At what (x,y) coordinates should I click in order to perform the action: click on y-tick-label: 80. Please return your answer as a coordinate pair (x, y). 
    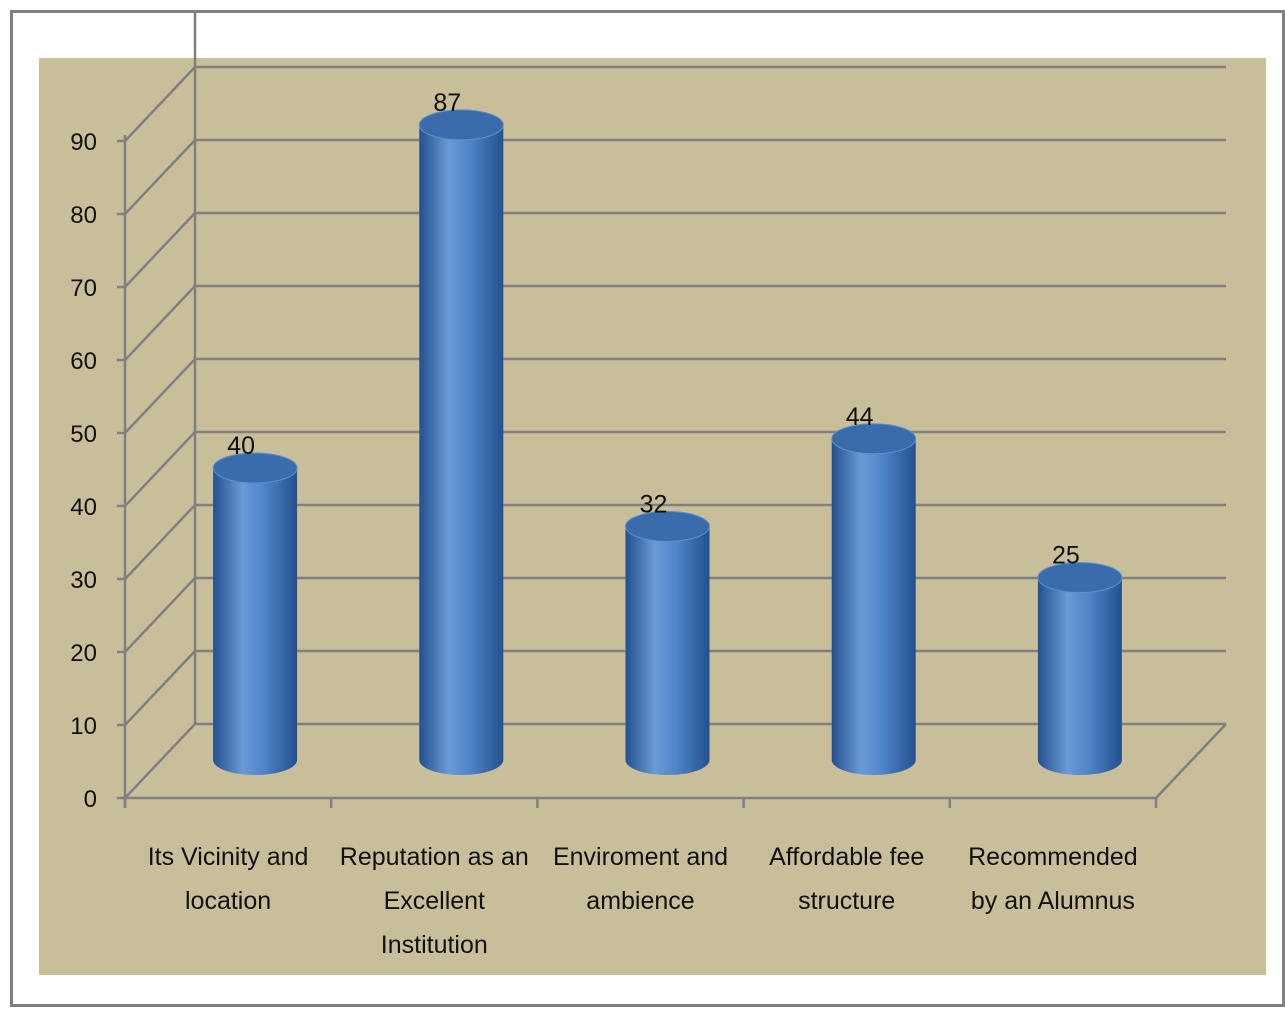
    Looking at the image, I should click on (83, 215).